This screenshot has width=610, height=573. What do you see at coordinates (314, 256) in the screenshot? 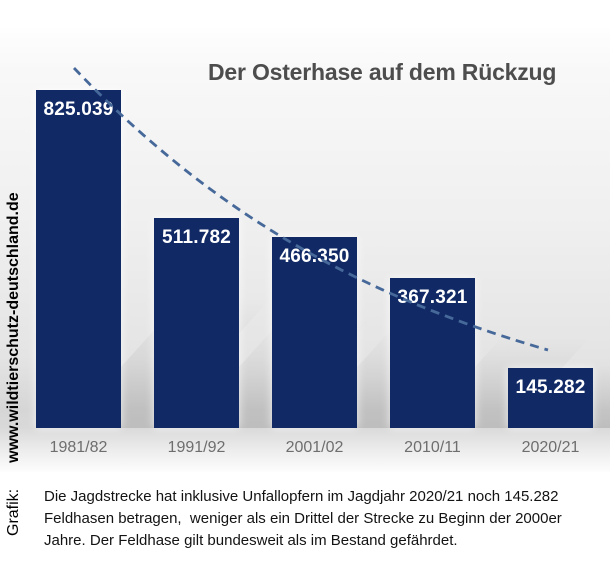
I see `bar-value-label: 466.350` at bounding box center [314, 256].